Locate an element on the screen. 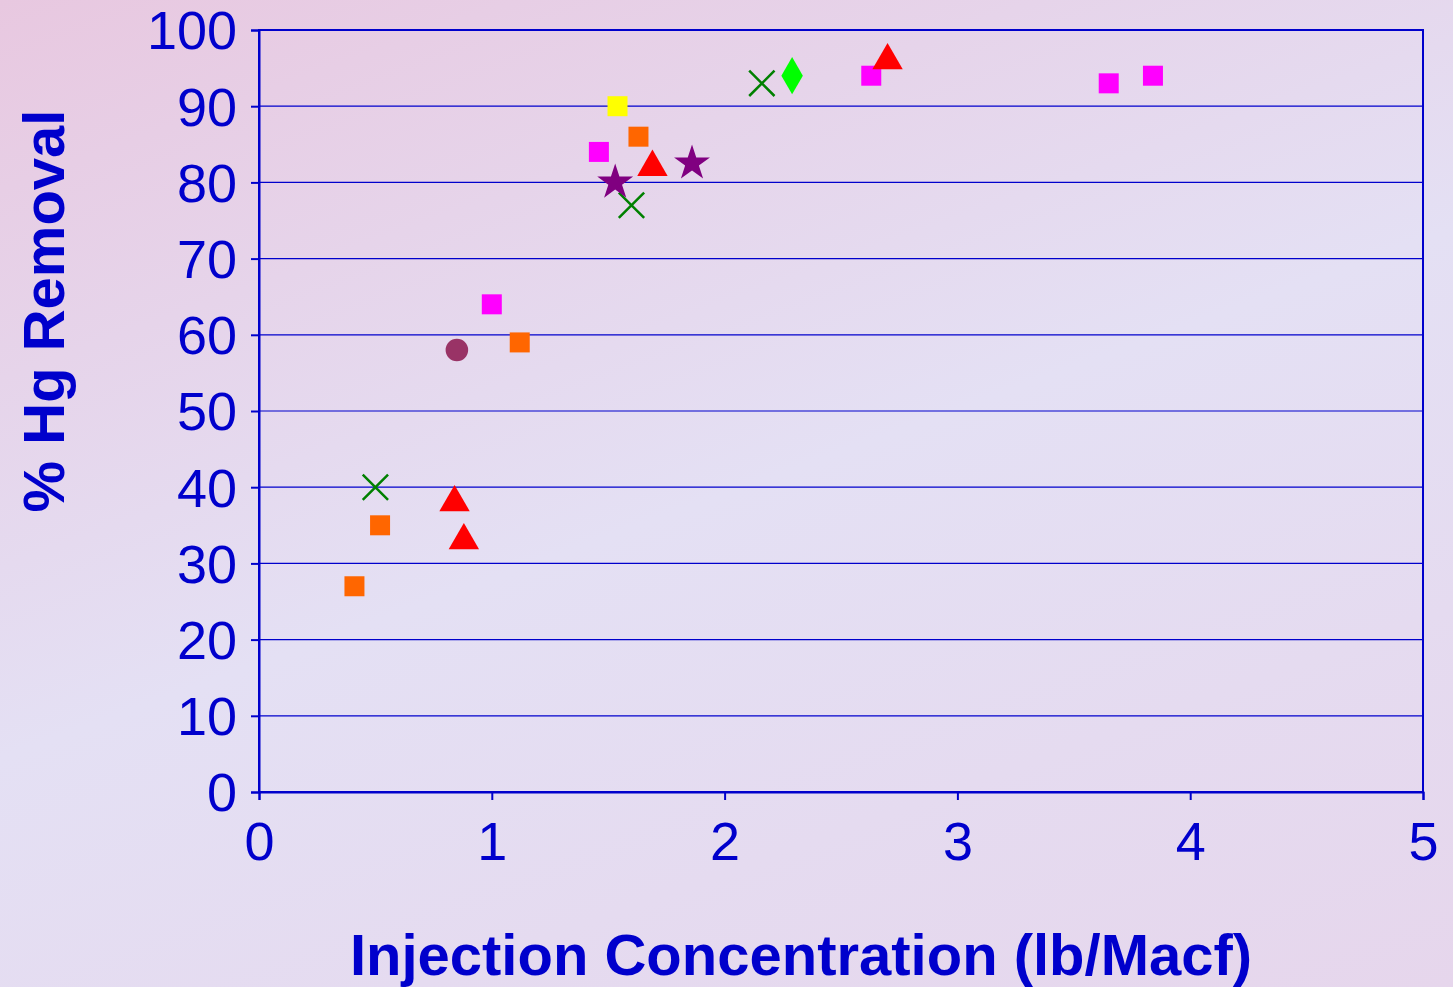 This screenshot has width=1453, height=987. y-axis-title: % Hg Removal is located at coordinates (43, 311).